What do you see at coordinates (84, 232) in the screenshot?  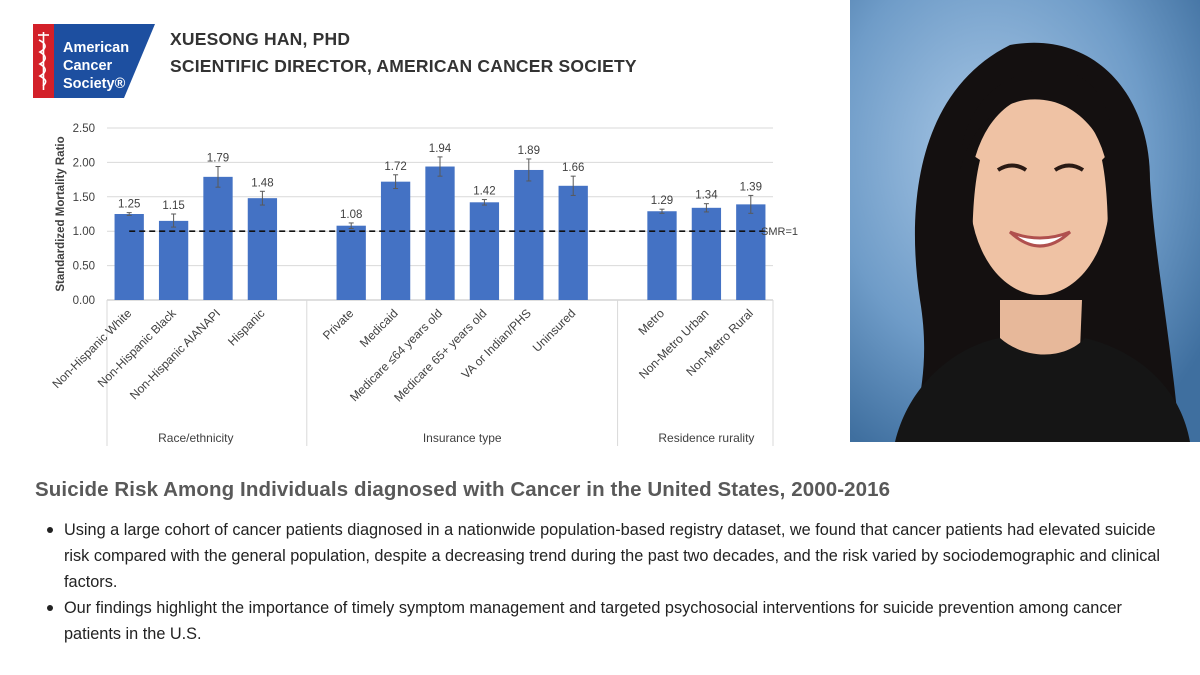 I see `y-tick-label: 1.00` at bounding box center [84, 232].